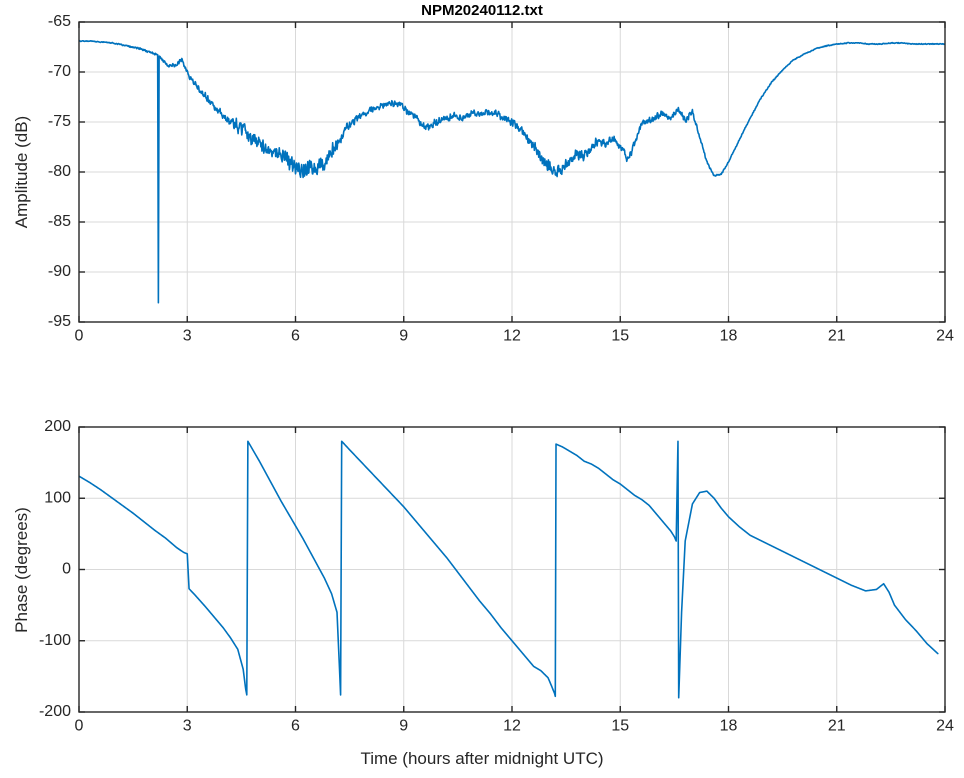 This screenshot has height=778, width=964. What do you see at coordinates (59, 321) in the screenshot?
I see `y-tick-label: -95` at bounding box center [59, 321].